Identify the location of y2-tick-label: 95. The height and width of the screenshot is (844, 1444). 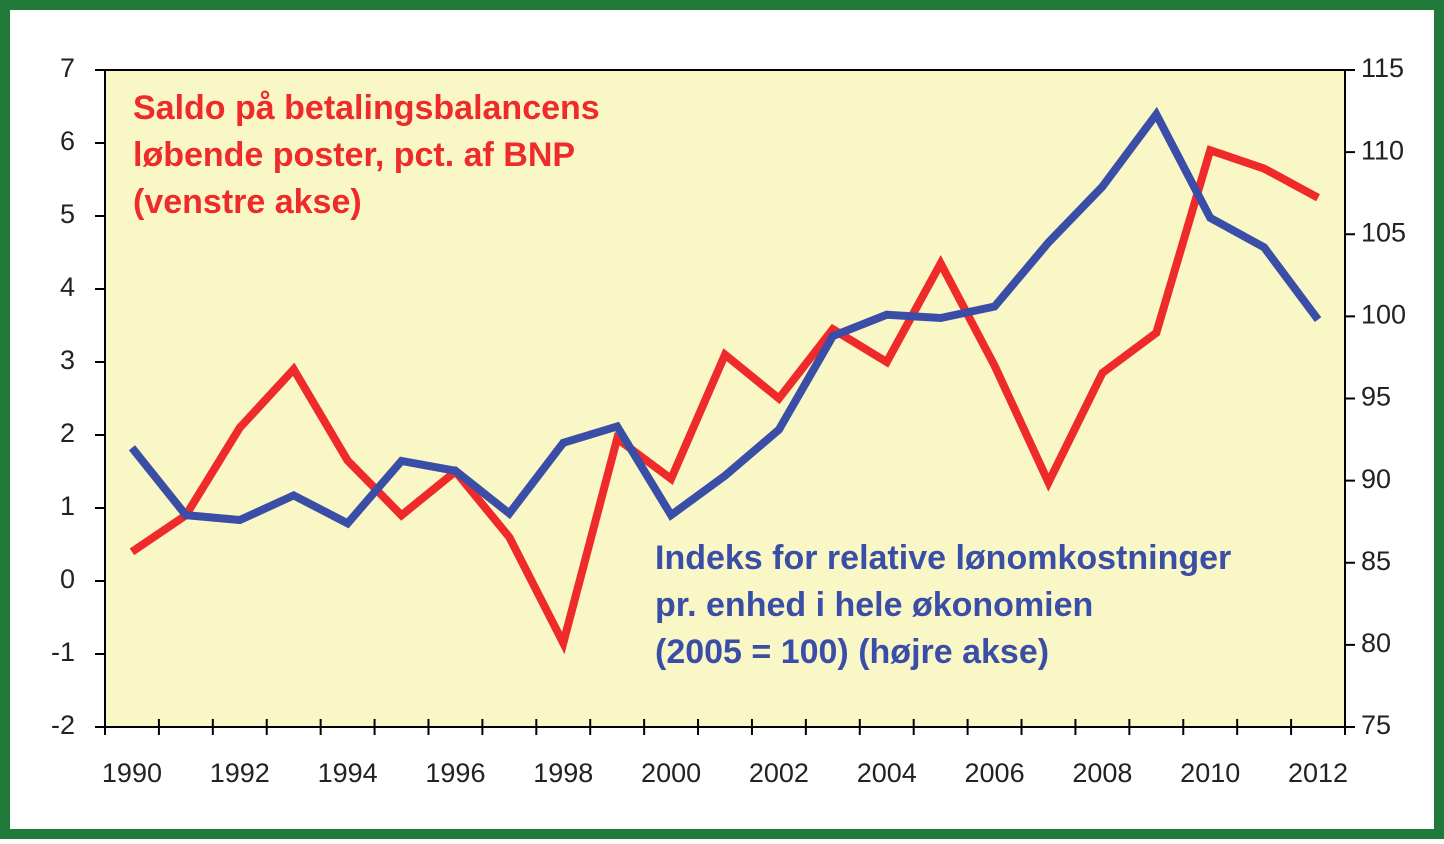
(1376, 397).